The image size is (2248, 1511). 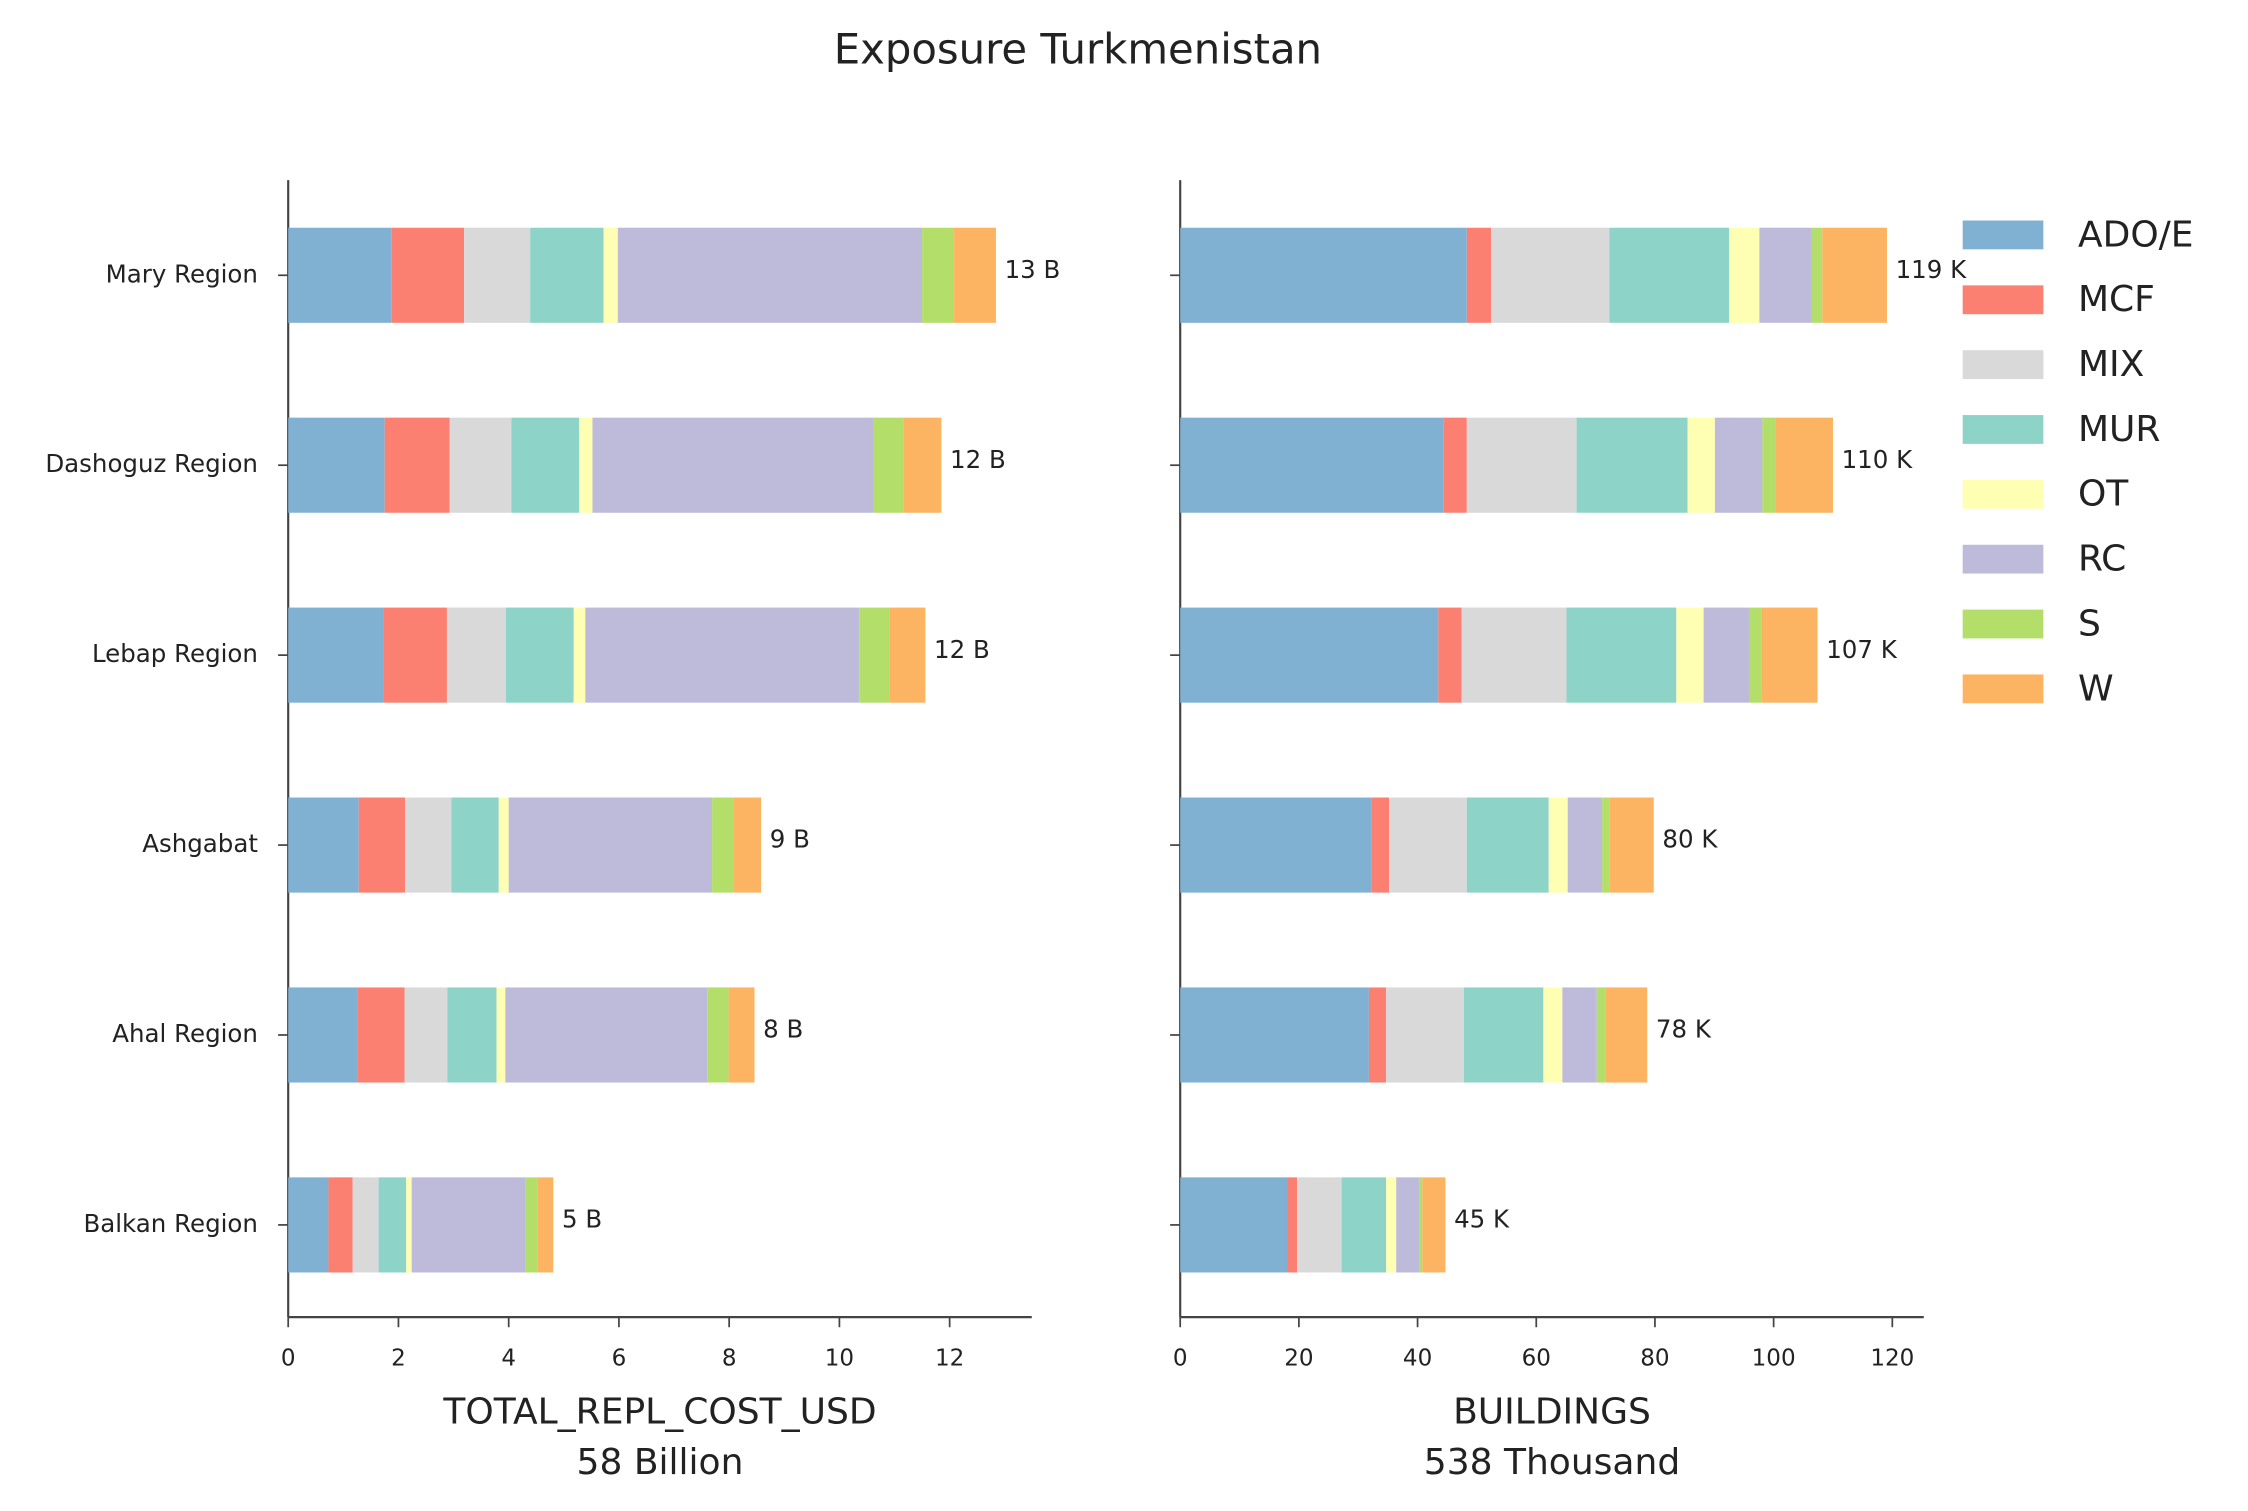 What do you see at coordinates (288, 1358) in the screenshot?
I see `x-tick-label: 0` at bounding box center [288, 1358].